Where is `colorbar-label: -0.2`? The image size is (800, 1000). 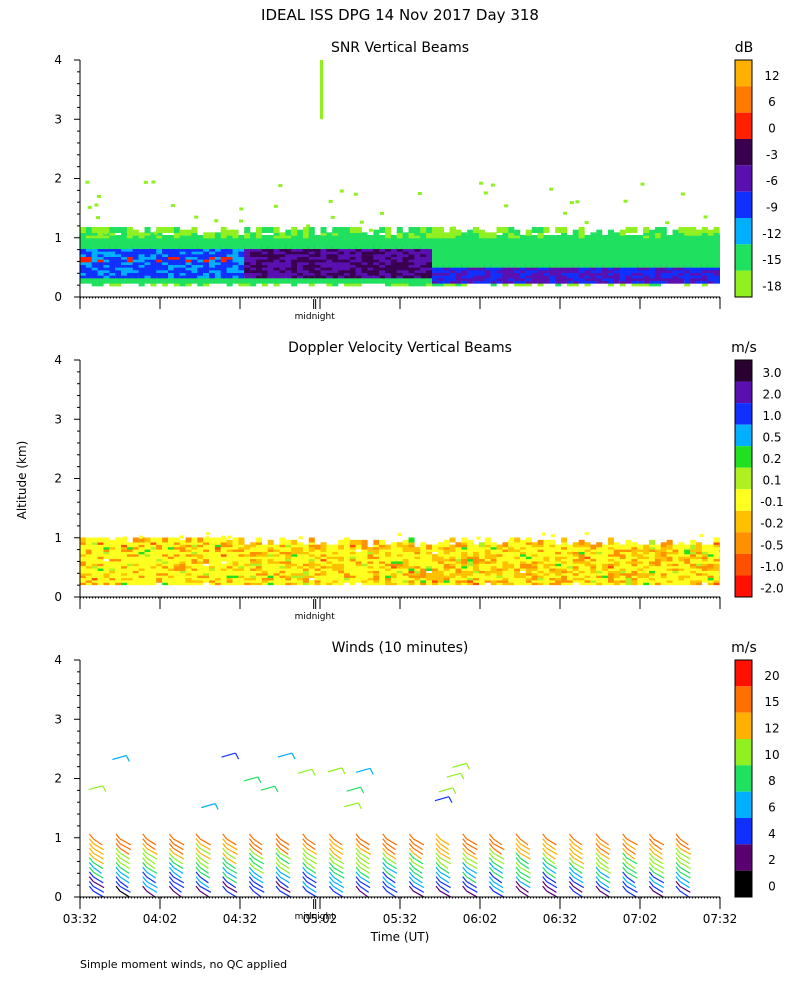 colorbar-label: -0.2 is located at coordinates (771, 524).